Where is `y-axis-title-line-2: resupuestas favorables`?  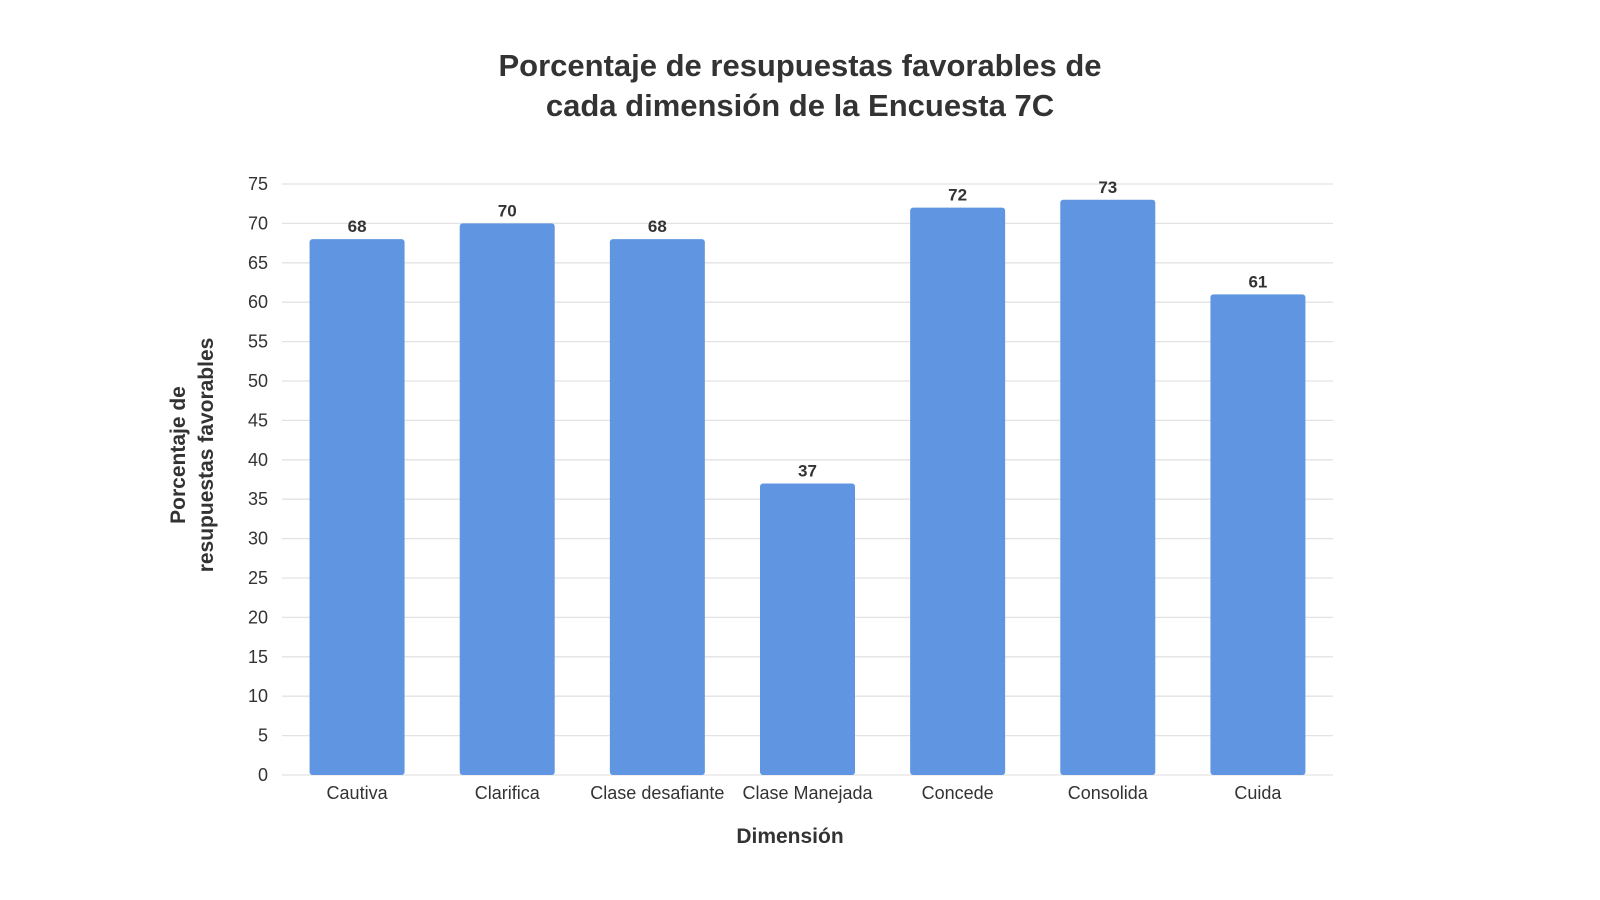
y-axis-title-line-2: resupuestas favorables is located at coordinates (206, 455).